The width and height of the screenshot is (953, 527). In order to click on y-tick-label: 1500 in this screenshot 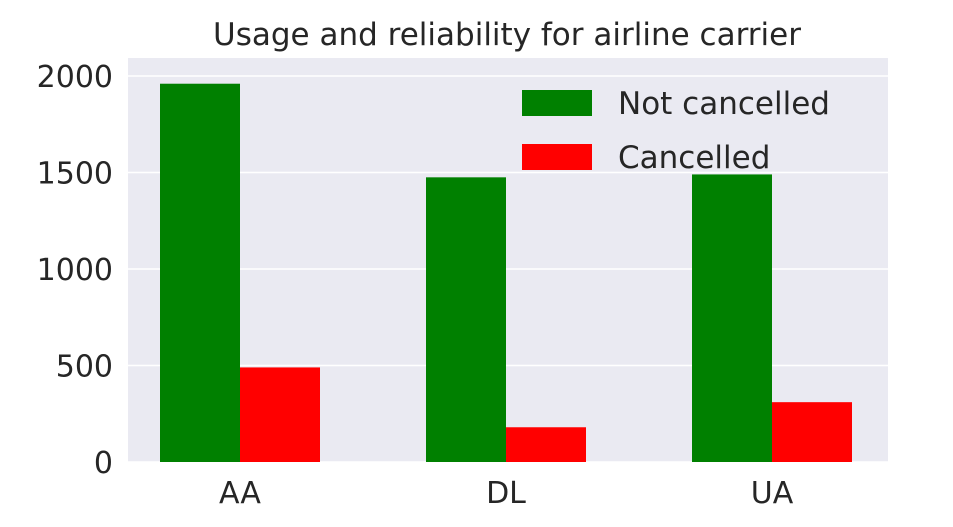, I will do `click(75, 174)`.